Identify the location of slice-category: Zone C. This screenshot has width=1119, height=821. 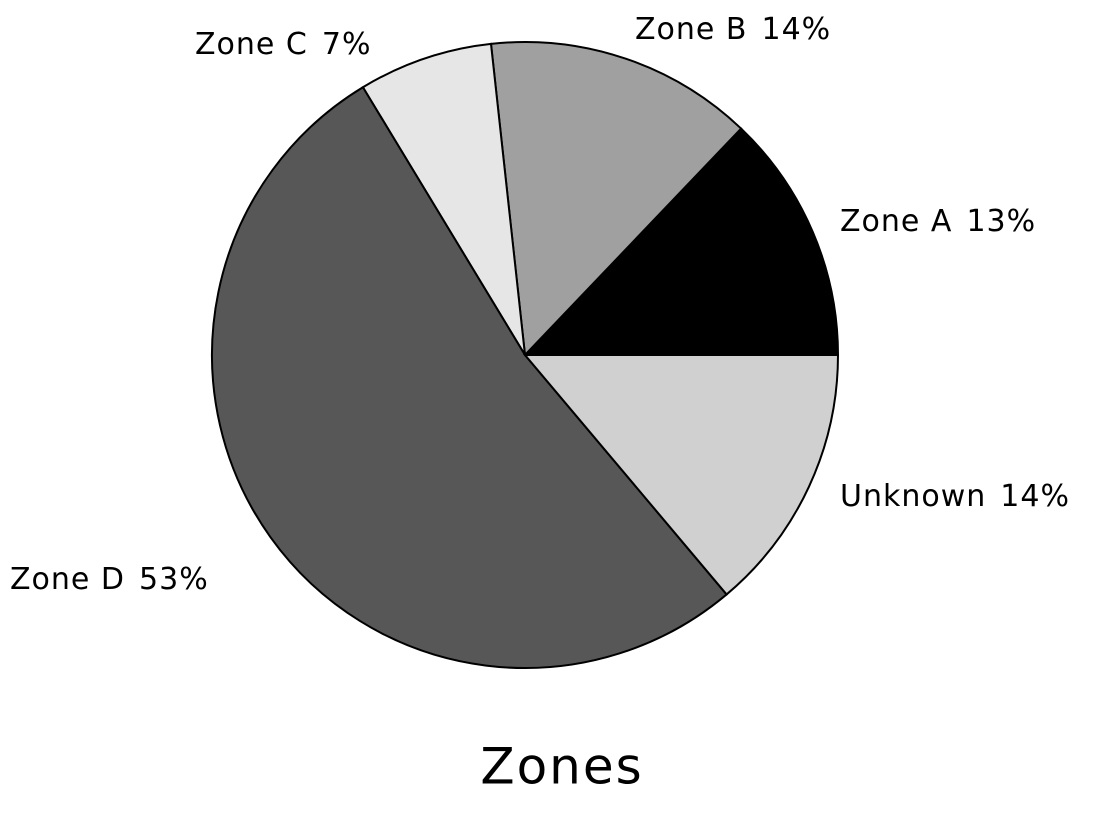
(251, 44).